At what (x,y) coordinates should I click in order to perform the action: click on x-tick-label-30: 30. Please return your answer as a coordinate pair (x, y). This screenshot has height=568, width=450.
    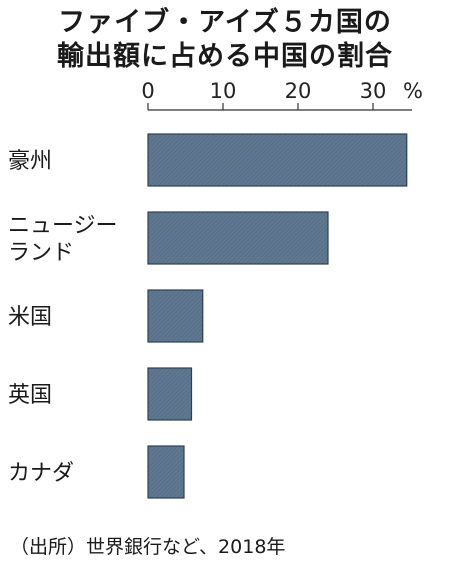
    Looking at the image, I should click on (373, 91).